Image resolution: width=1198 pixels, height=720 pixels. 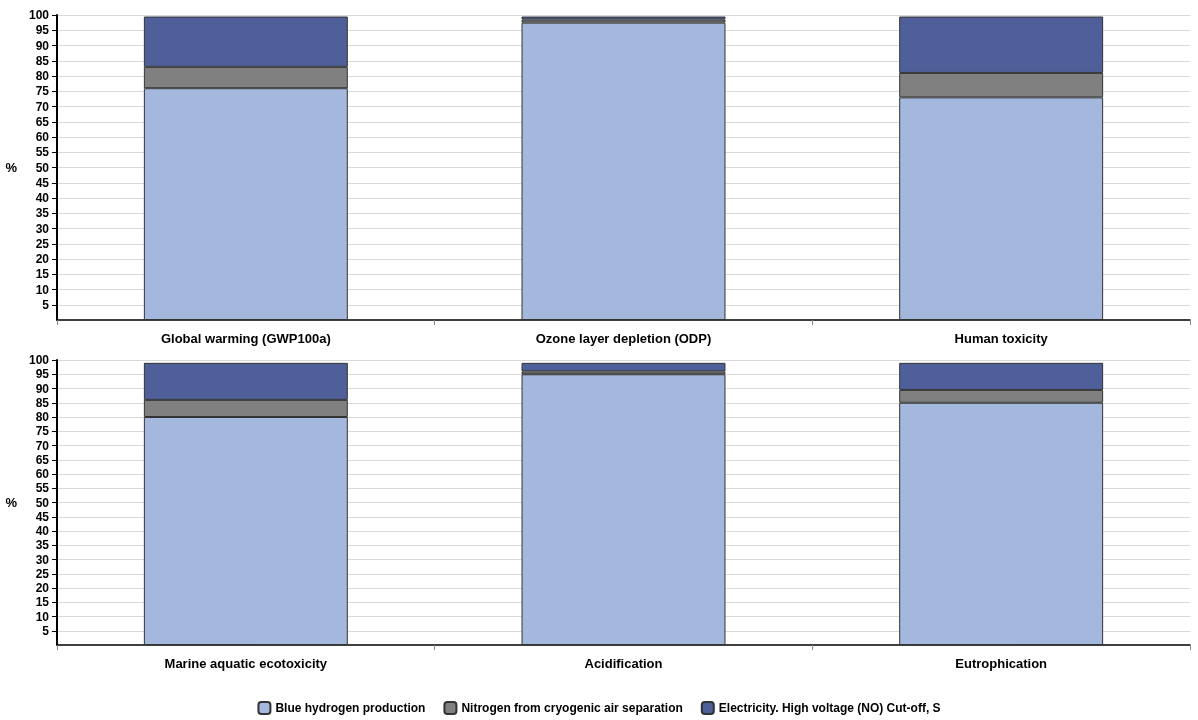 What do you see at coordinates (1001, 663) in the screenshot?
I see `x-tick-label: Eutrophication` at bounding box center [1001, 663].